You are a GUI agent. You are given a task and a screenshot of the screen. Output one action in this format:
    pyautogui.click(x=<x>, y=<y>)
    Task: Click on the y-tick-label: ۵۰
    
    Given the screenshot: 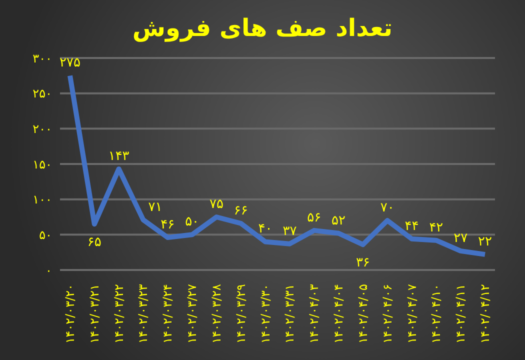 What is the action you would take?
    pyautogui.click(x=45, y=235)
    